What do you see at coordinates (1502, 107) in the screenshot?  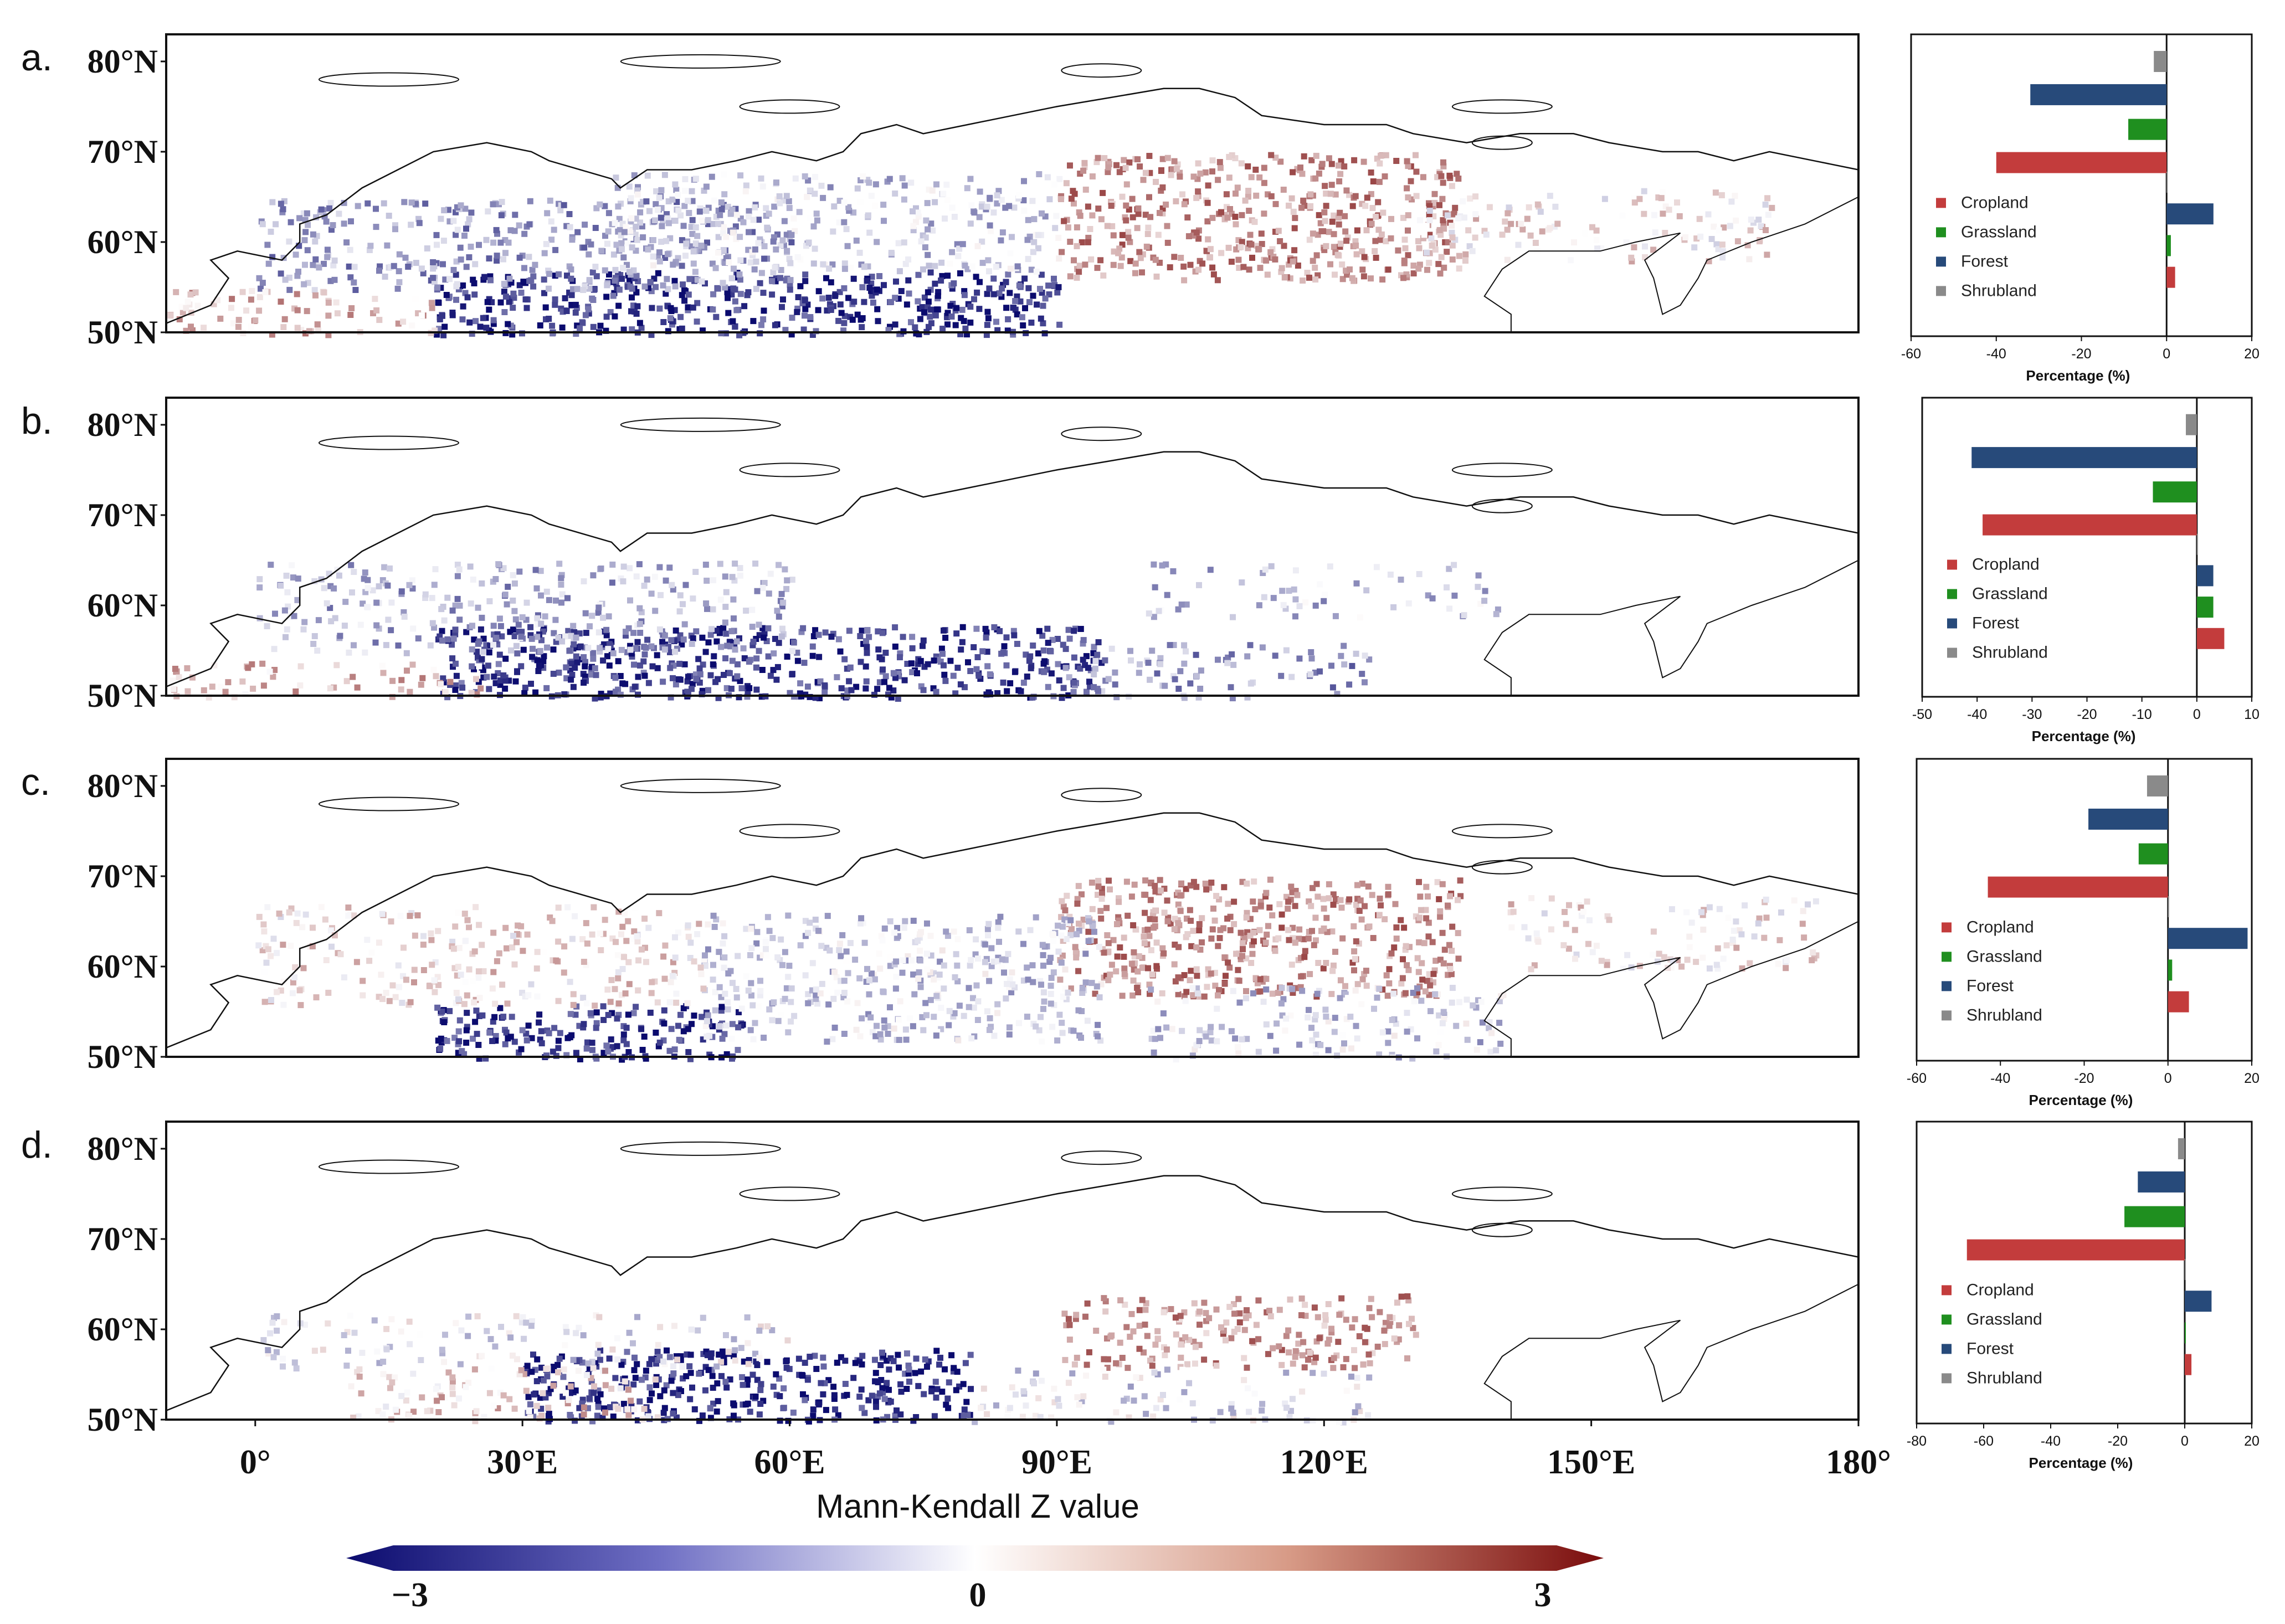 I see `island` at bounding box center [1502, 107].